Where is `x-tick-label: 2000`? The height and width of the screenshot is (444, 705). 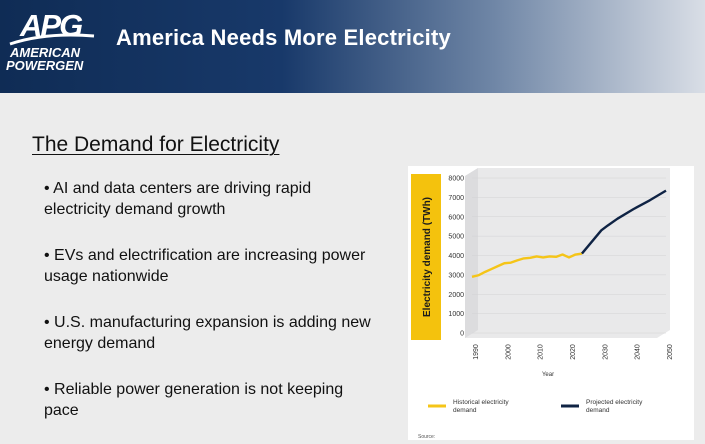 x-tick-label: 2000 is located at coordinates (508, 352).